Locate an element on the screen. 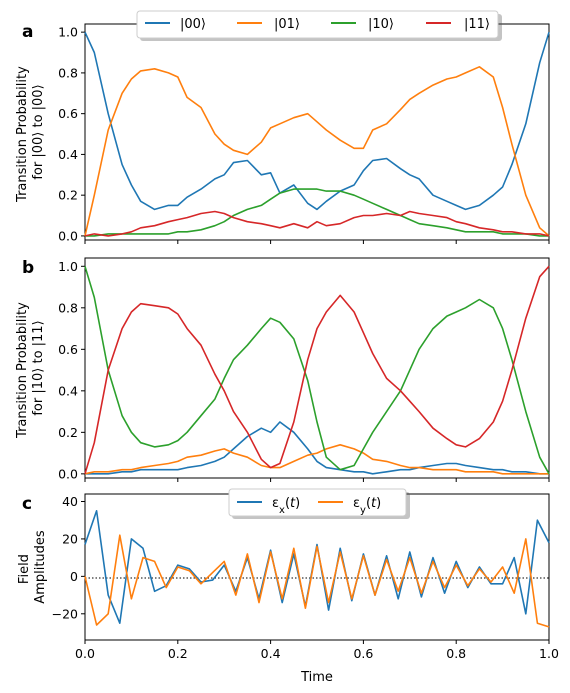 The image size is (570, 693). panel-b-ytick-label: 0.4 is located at coordinates (68, 390).